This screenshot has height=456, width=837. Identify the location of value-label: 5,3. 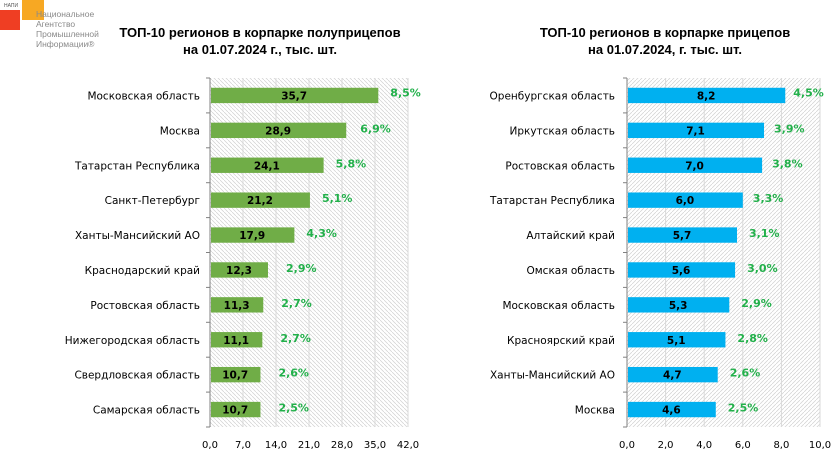
(678, 306).